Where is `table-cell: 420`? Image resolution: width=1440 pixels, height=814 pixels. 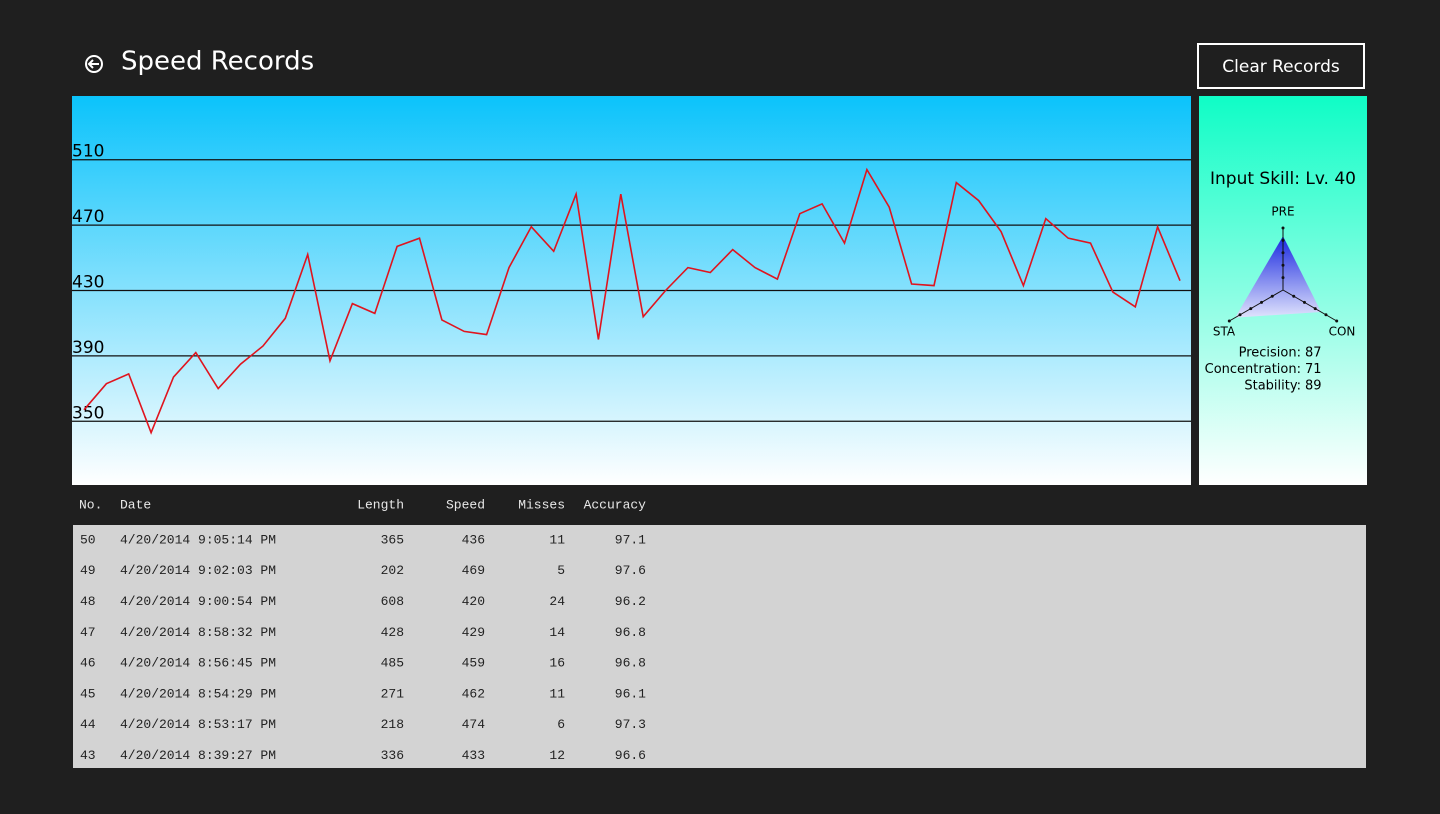
table-cell: 420 is located at coordinates (473, 601).